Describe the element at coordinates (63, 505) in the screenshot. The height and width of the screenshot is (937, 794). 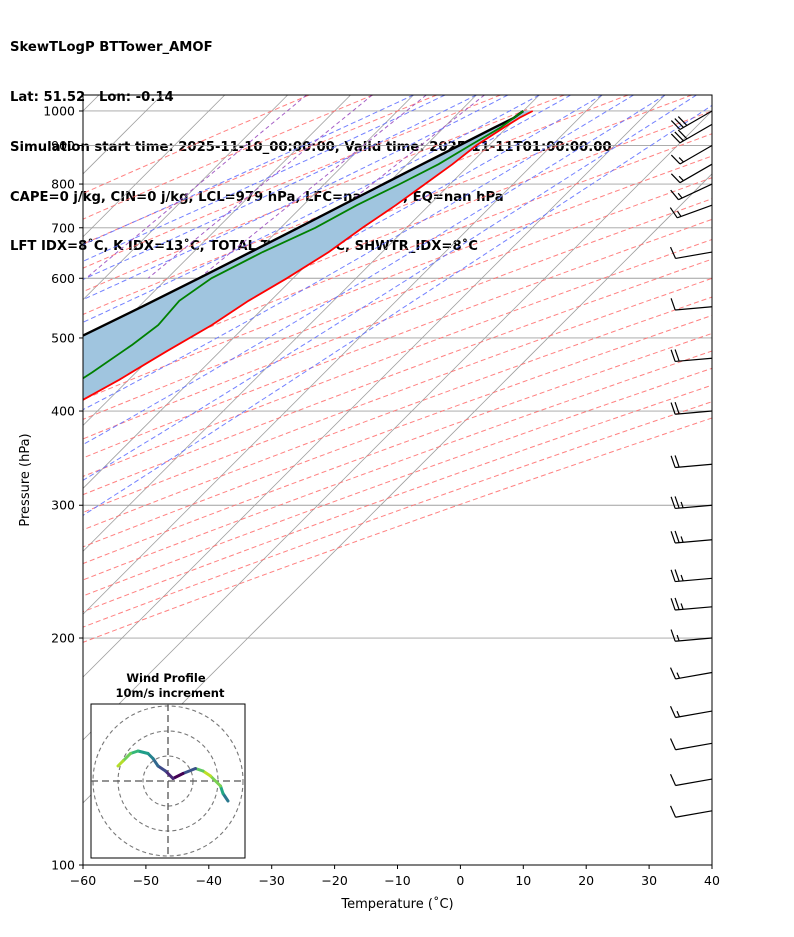
I see `y-tick-label: 300` at that location.